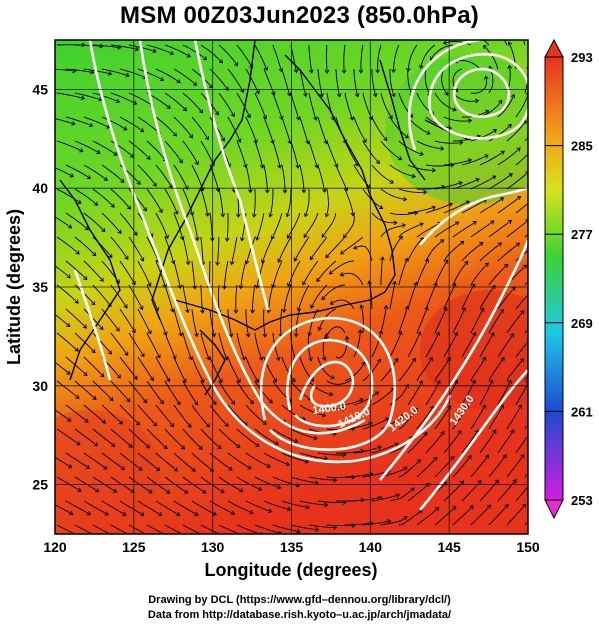  Describe the element at coordinates (554, 278) in the screenshot. I see `colorbar-gradient` at that location.